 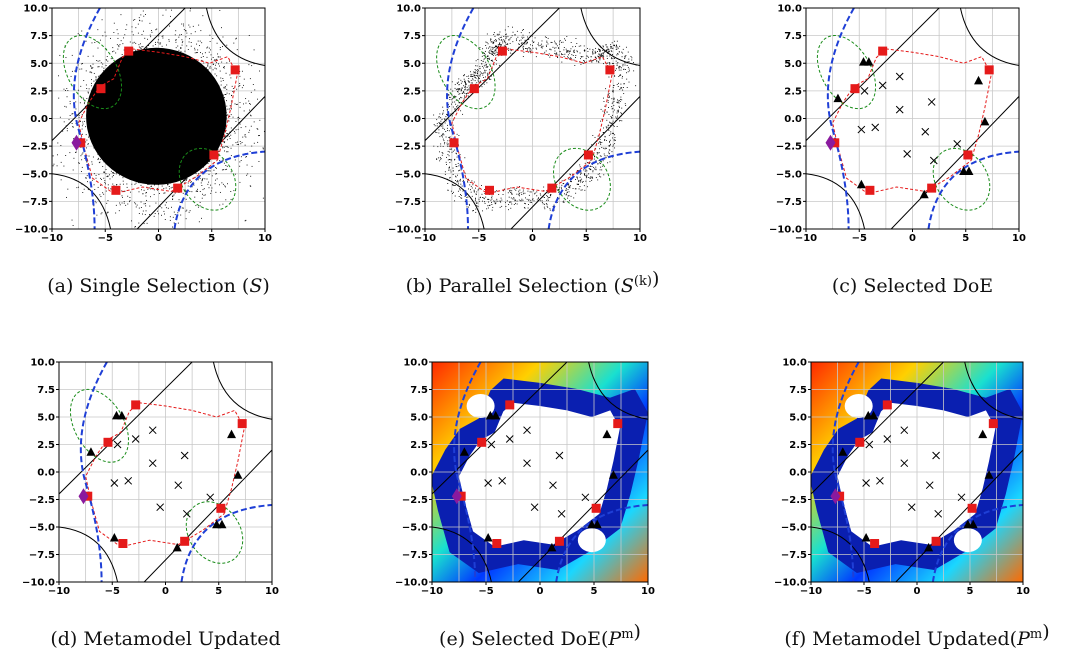 What do you see at coordinates (235, 37) in the screenshot?
I see `limit-curve` at bounding box center [235, 37].